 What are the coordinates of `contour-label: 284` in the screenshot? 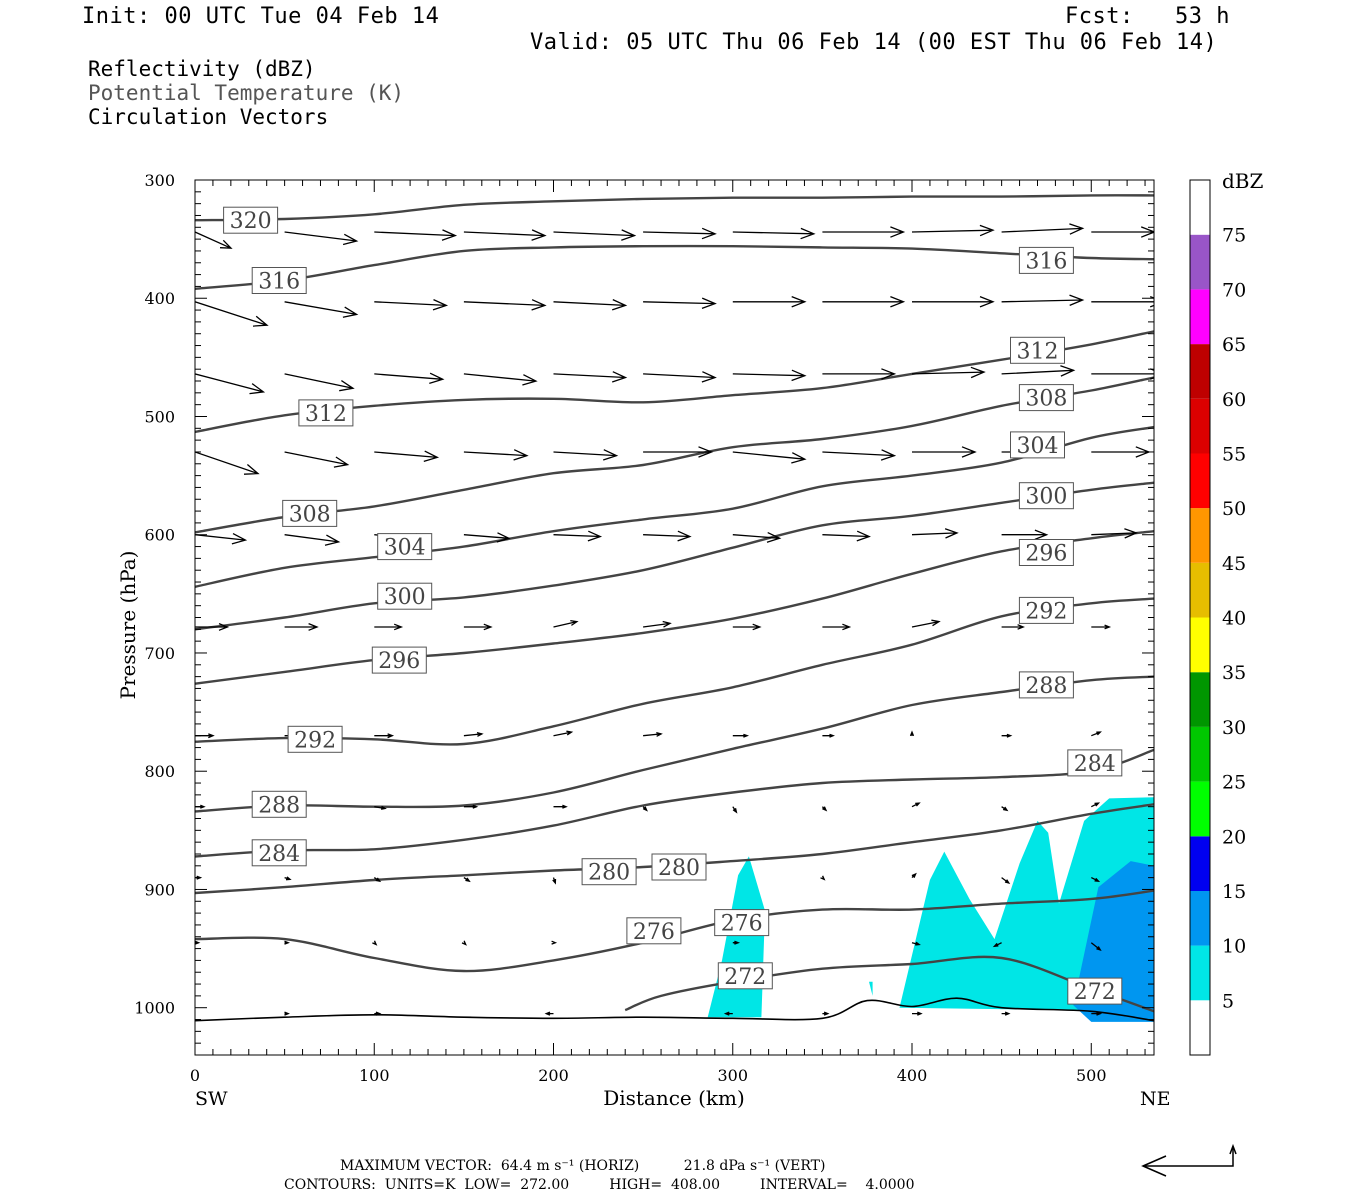 It's located at (1095, 763).